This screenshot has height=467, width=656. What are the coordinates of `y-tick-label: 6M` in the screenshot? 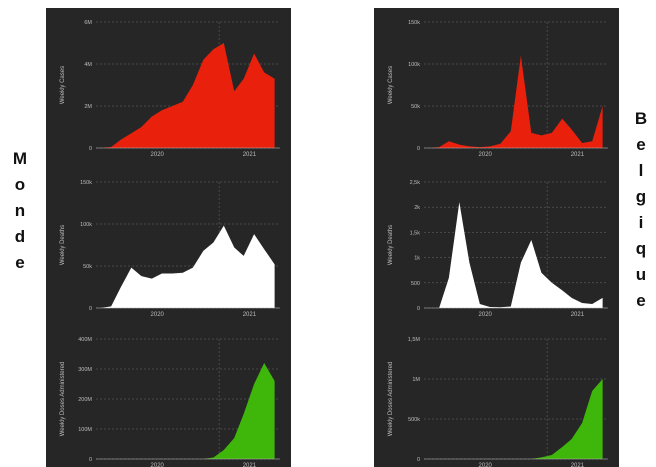 It's located at (88, 23).